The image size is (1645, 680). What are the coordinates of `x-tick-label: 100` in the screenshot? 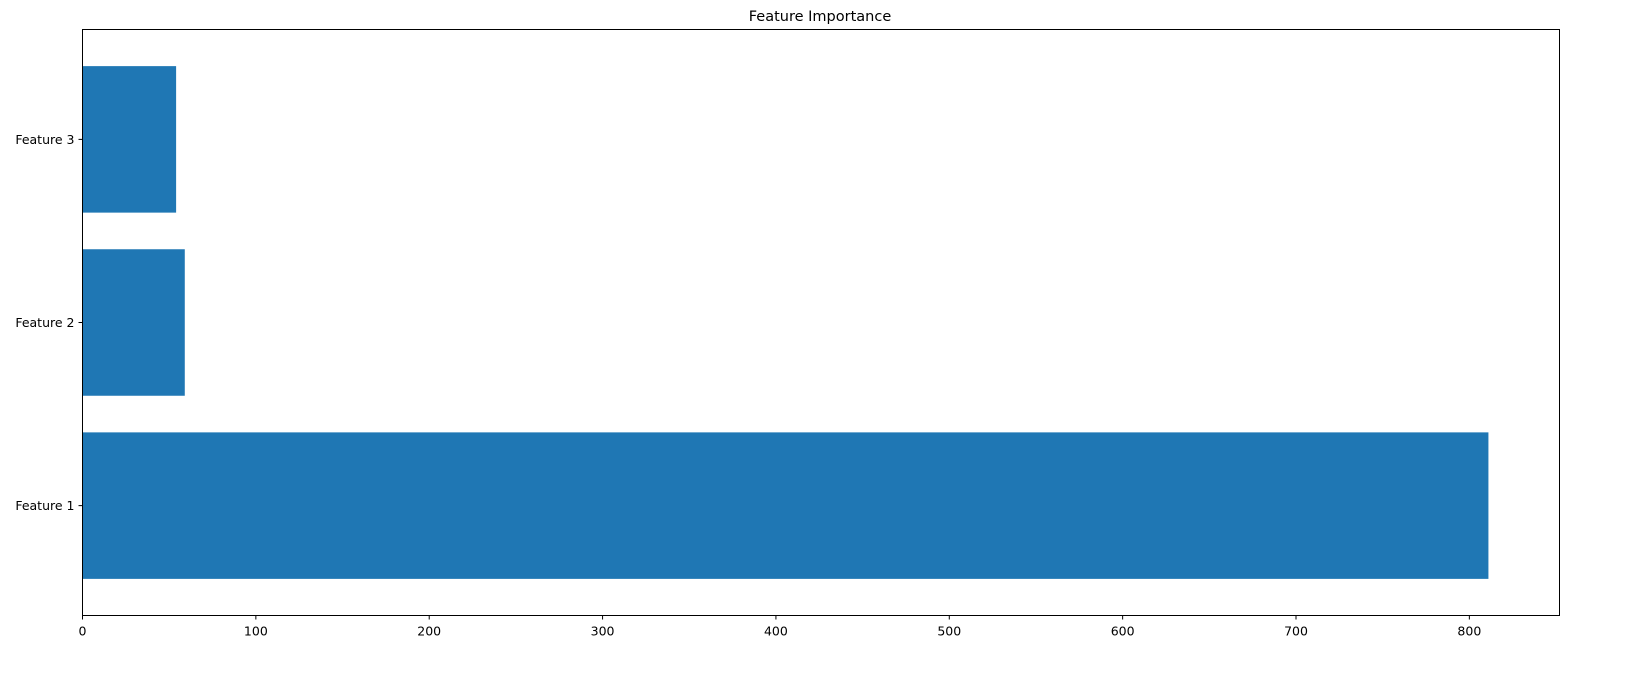 It's located at (256, 631).